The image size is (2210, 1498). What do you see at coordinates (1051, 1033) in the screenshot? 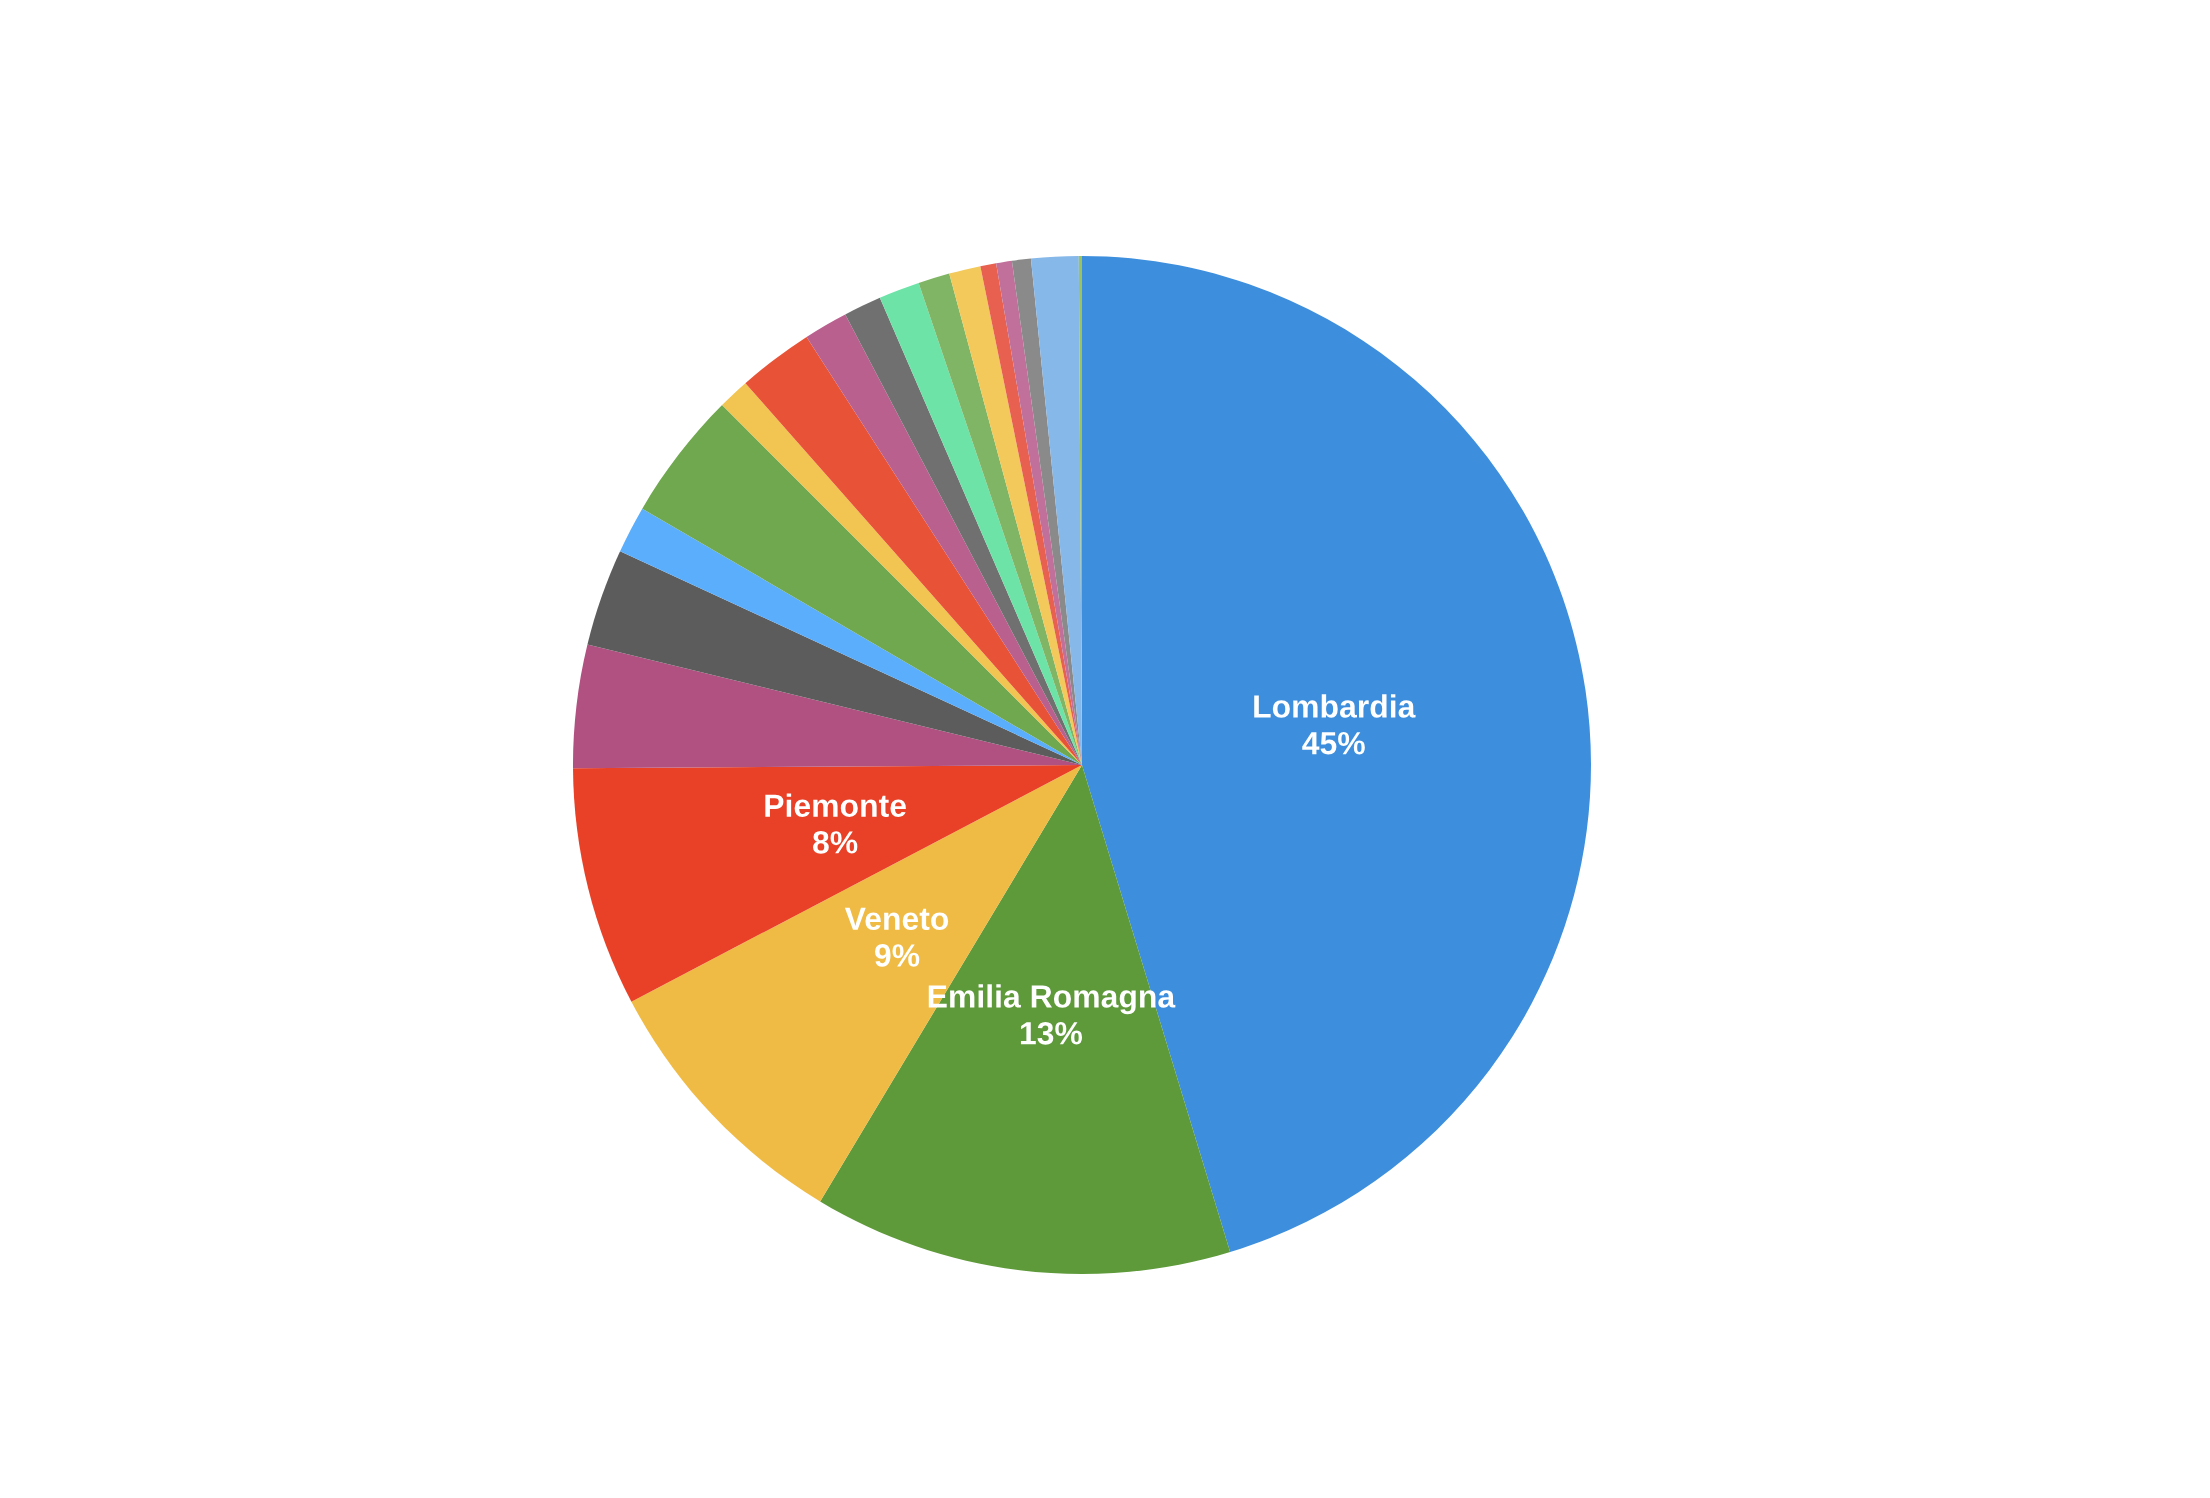
I see `data-label: 13%` at bounding box center [1051, 1033].